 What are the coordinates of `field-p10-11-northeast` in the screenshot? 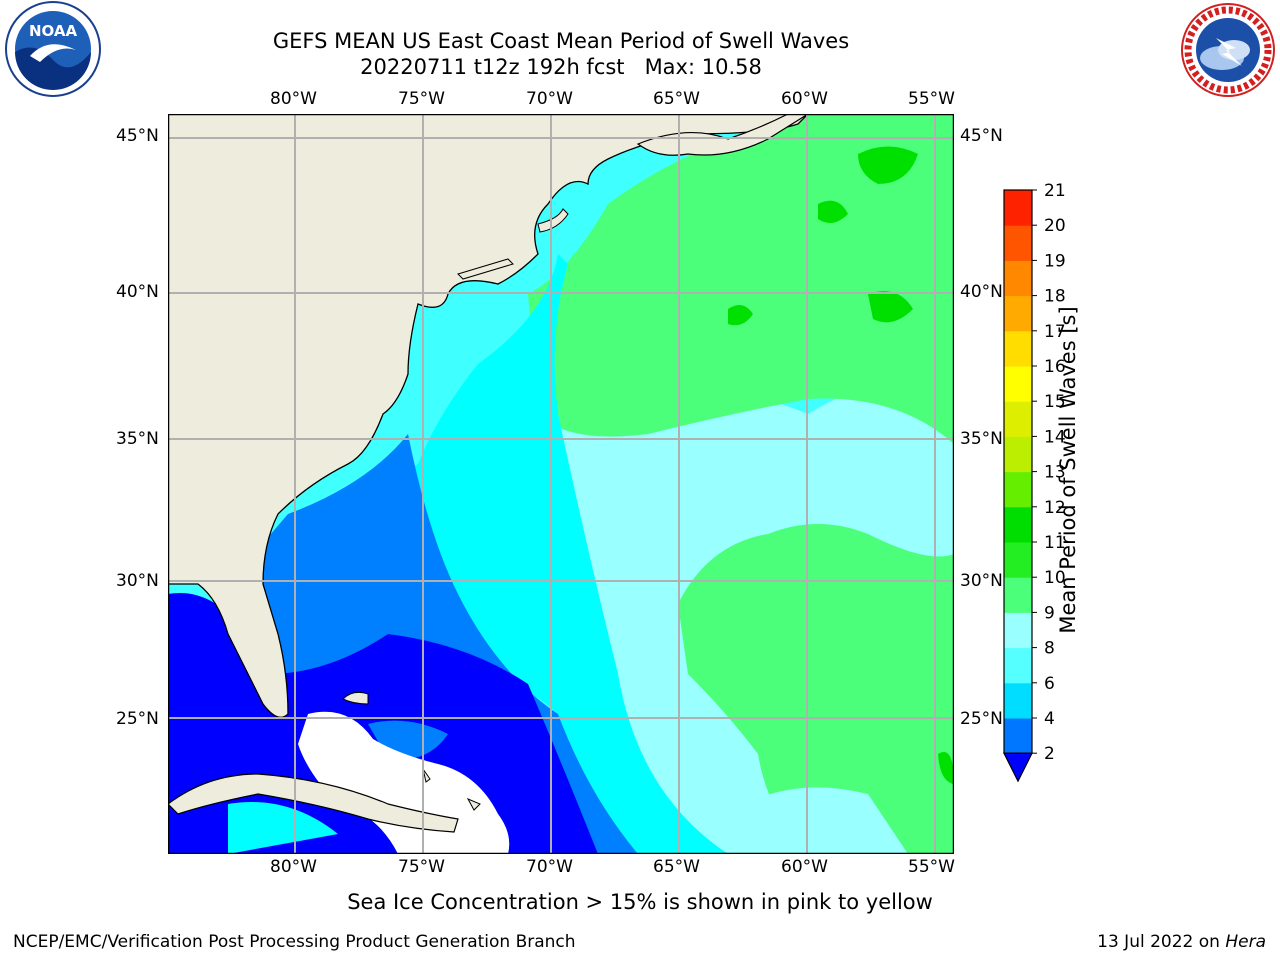 It's located at (741, 279).